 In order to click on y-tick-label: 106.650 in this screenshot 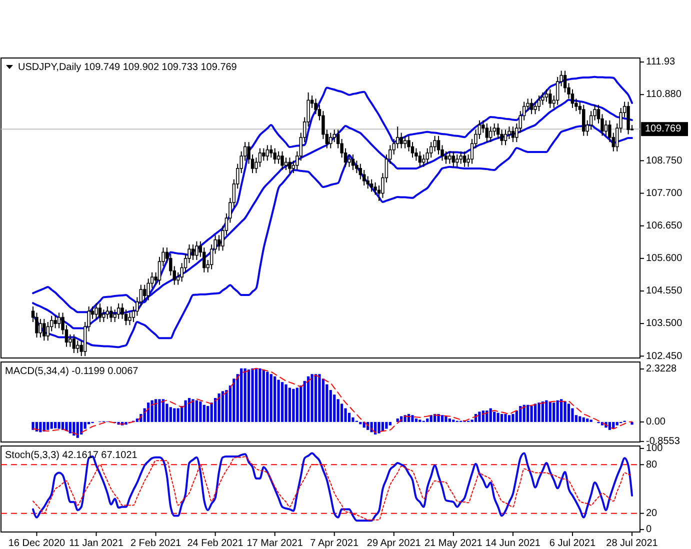, I will do `click(664, 226)`.